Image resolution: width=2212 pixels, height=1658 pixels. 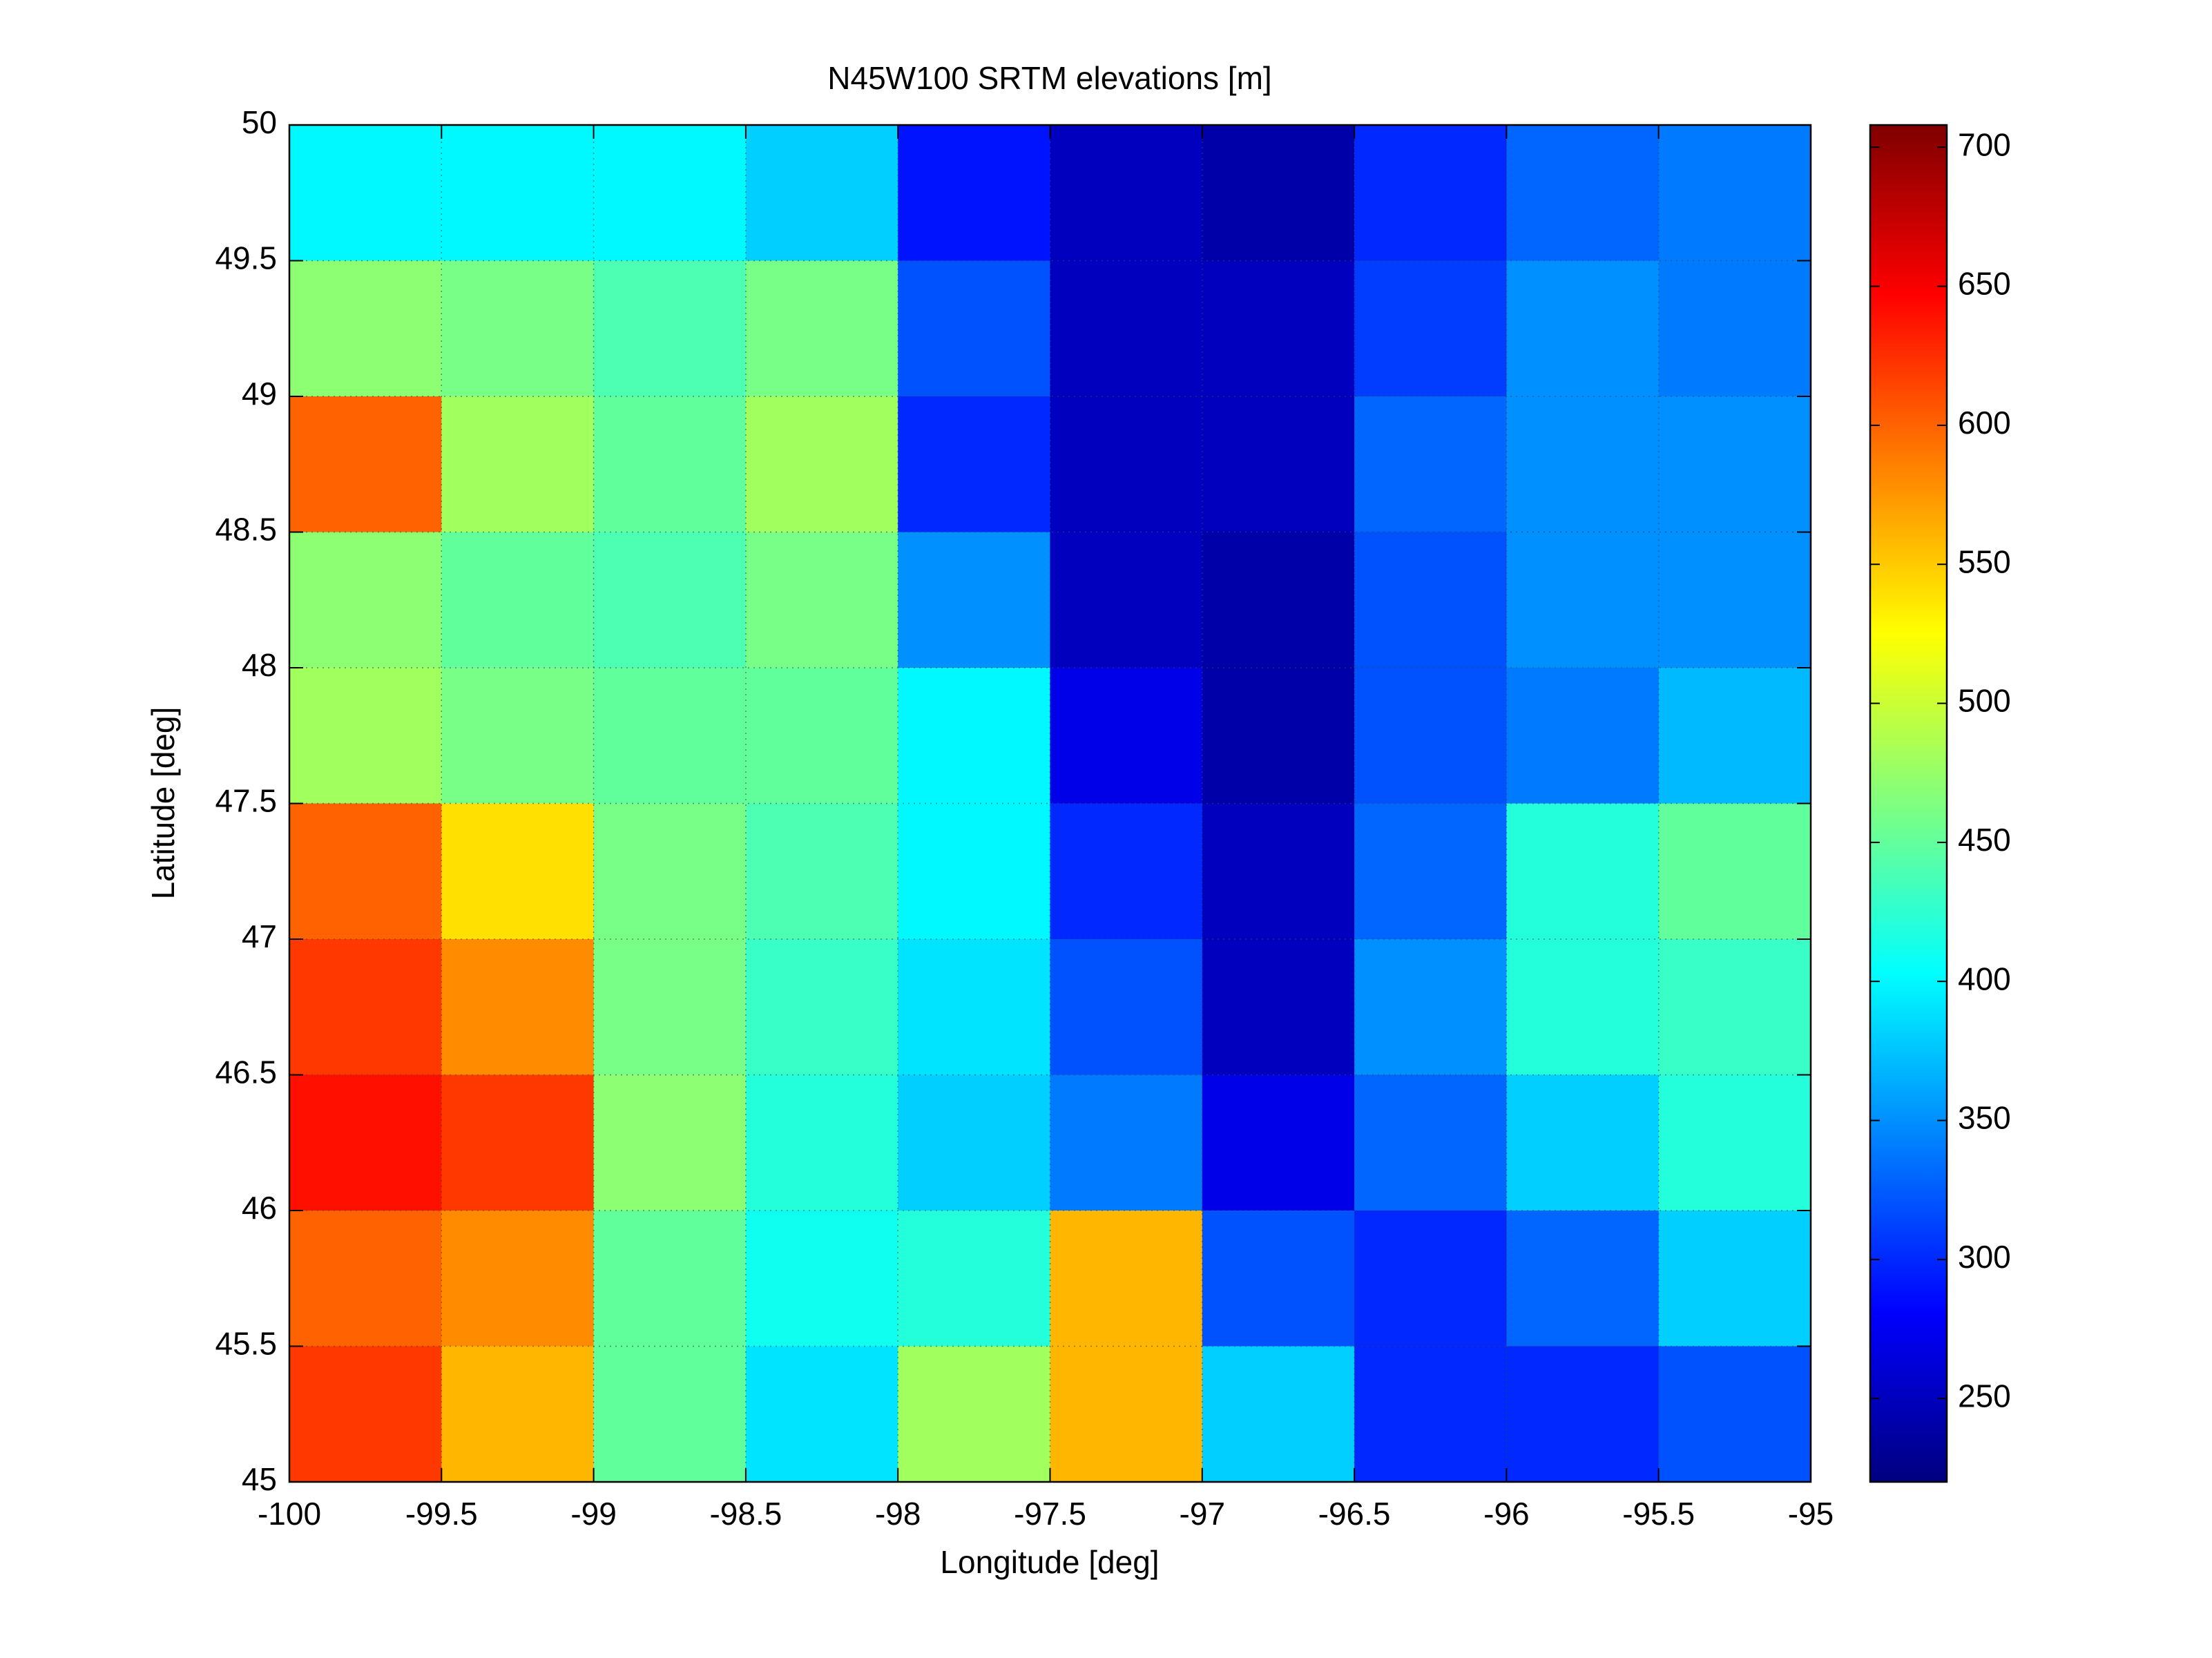 I want to click on x-tick-label: -99, so click(x=593, y=1514).